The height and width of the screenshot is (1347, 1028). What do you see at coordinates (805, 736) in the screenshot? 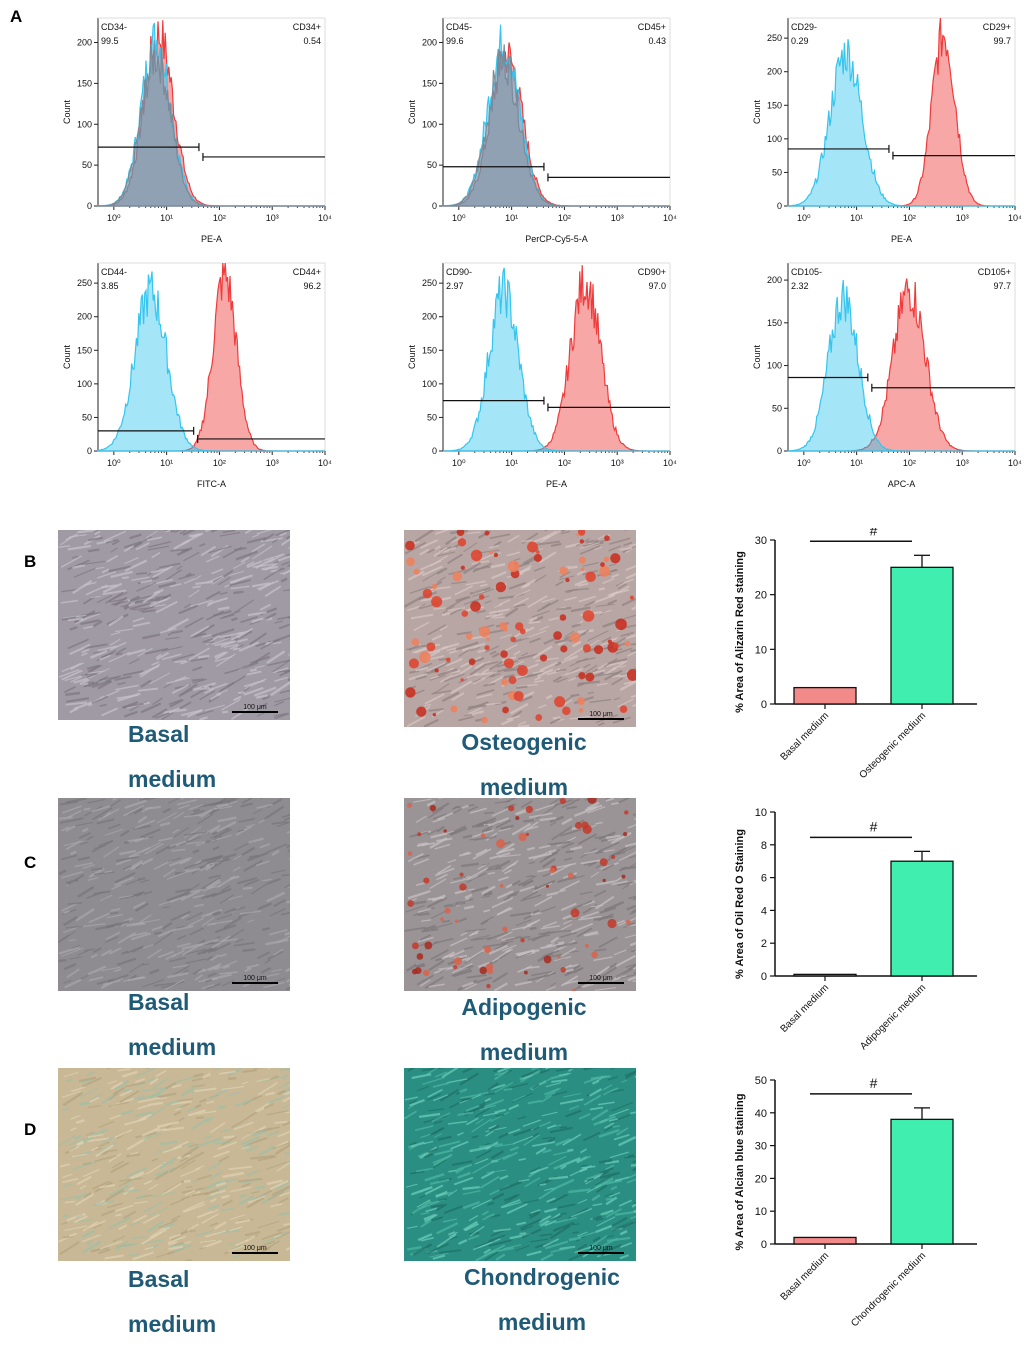
I see `x-tick-label: Basal medium` at bounding box center [805, 736].